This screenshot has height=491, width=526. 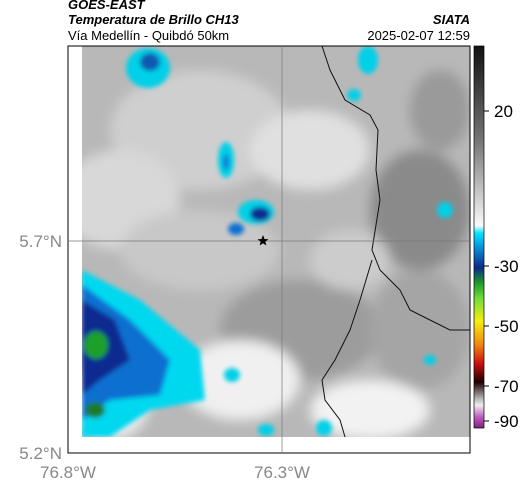 What do you see at coordinates (506, 326) in the screenshot?
I see `colorbar-tick-label: -50` at bounding box center [506, 326].